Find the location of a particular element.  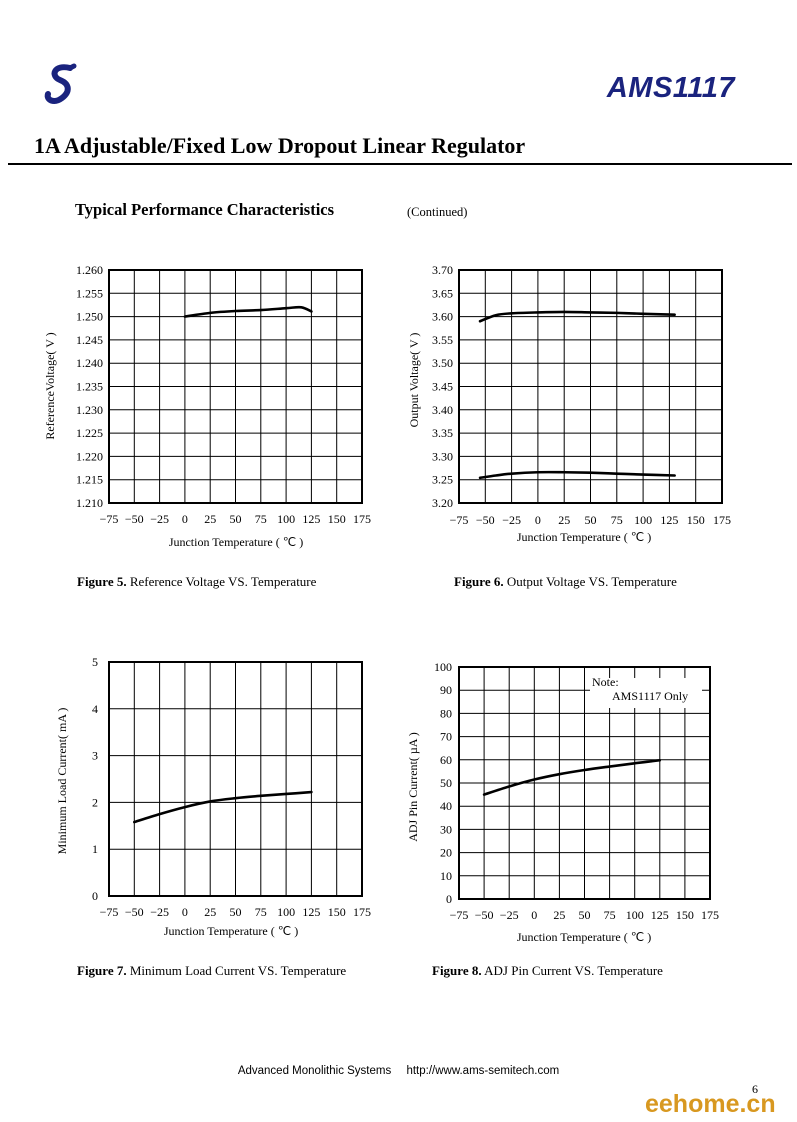

y-tick-label: 30 is located at coordinates (446, 829).